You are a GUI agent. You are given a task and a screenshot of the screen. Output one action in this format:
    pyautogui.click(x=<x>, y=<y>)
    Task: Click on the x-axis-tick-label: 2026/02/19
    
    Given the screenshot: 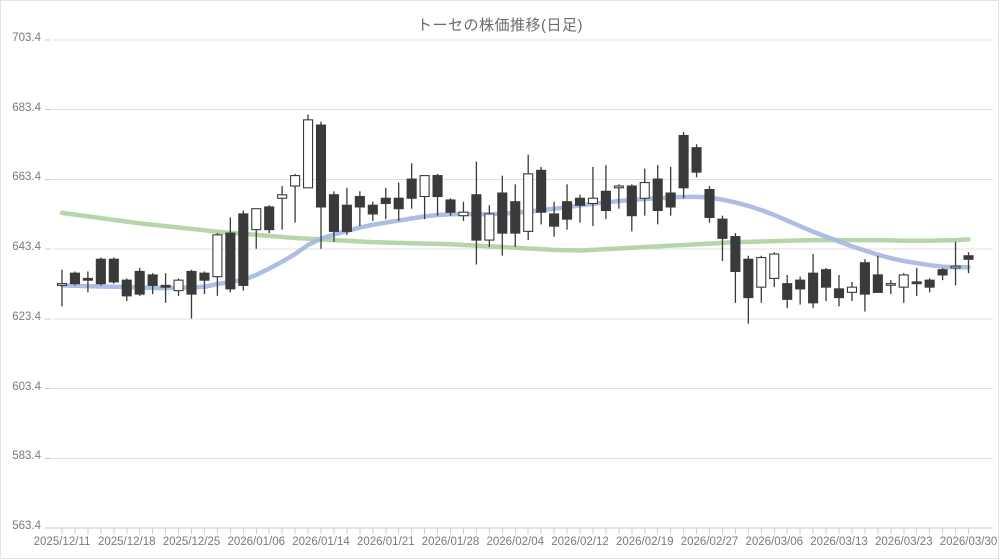 What is the action you would take?
    pyautogui.click(x=644, y=542)
    